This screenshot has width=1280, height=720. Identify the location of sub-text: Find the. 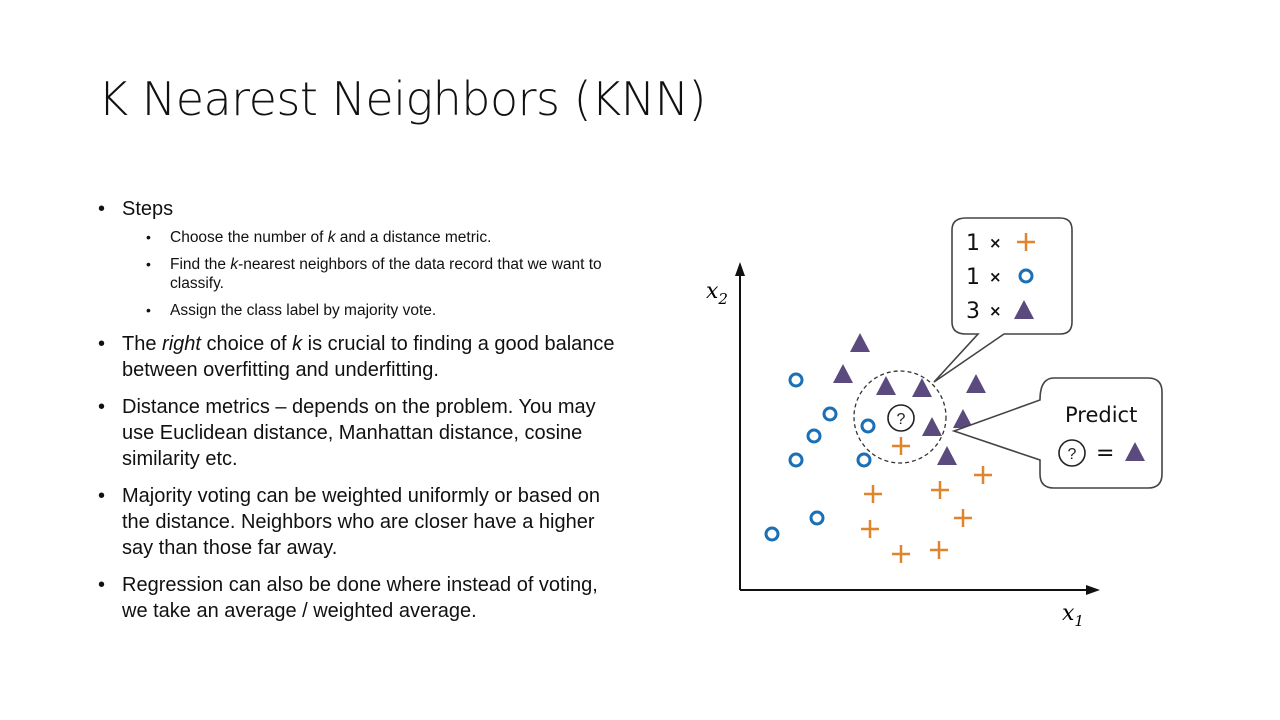
(200, 264).